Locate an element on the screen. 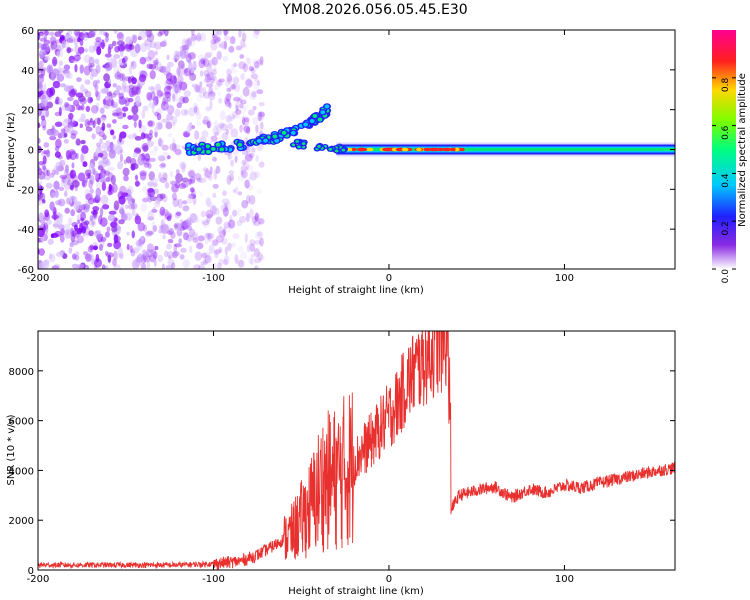  colorbar-label: Normalized spectral amplitude is located at coordinates (742, 150).